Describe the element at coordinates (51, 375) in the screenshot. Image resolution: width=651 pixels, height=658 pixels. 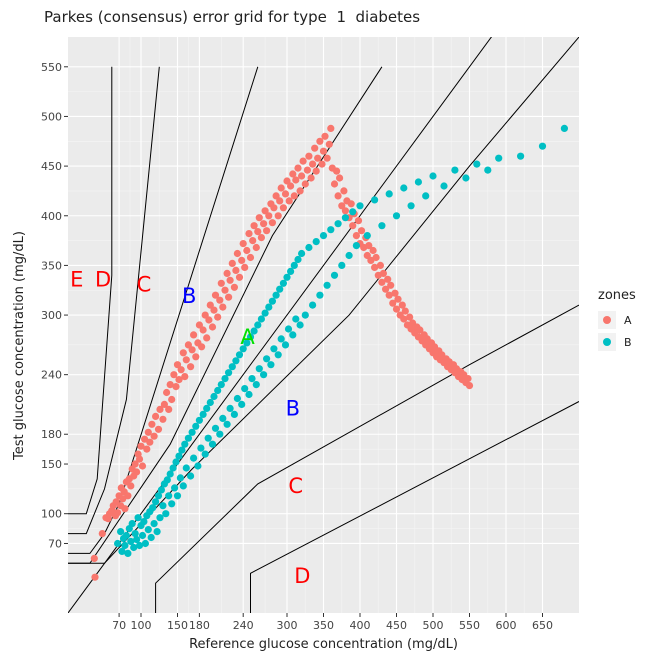
I see `y-tick-label: 240` at that location.